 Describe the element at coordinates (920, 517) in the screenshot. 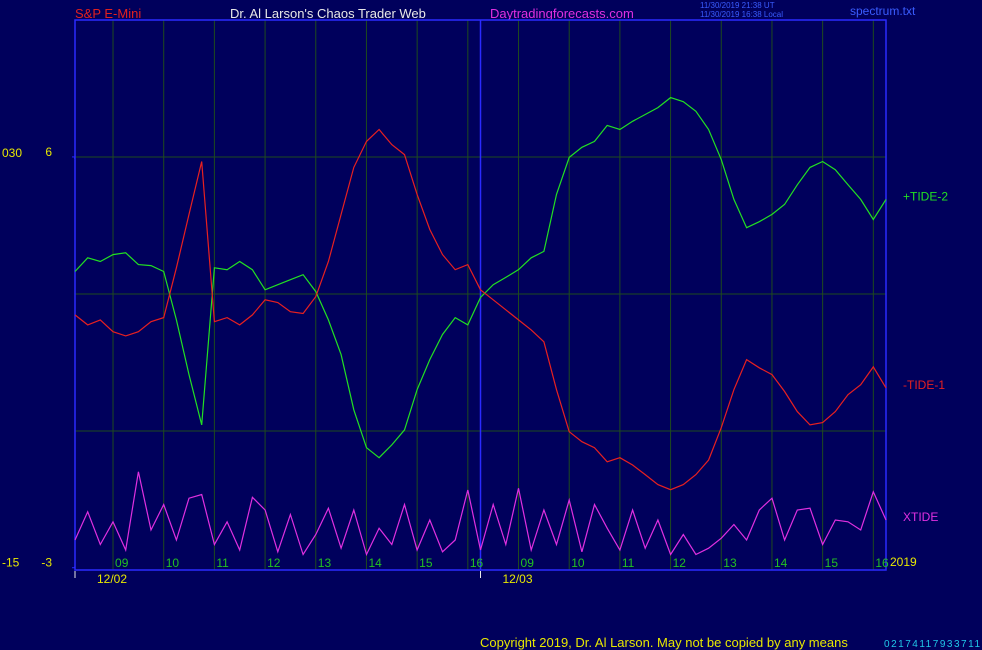

I see `series-label: XTIDE` at that location.